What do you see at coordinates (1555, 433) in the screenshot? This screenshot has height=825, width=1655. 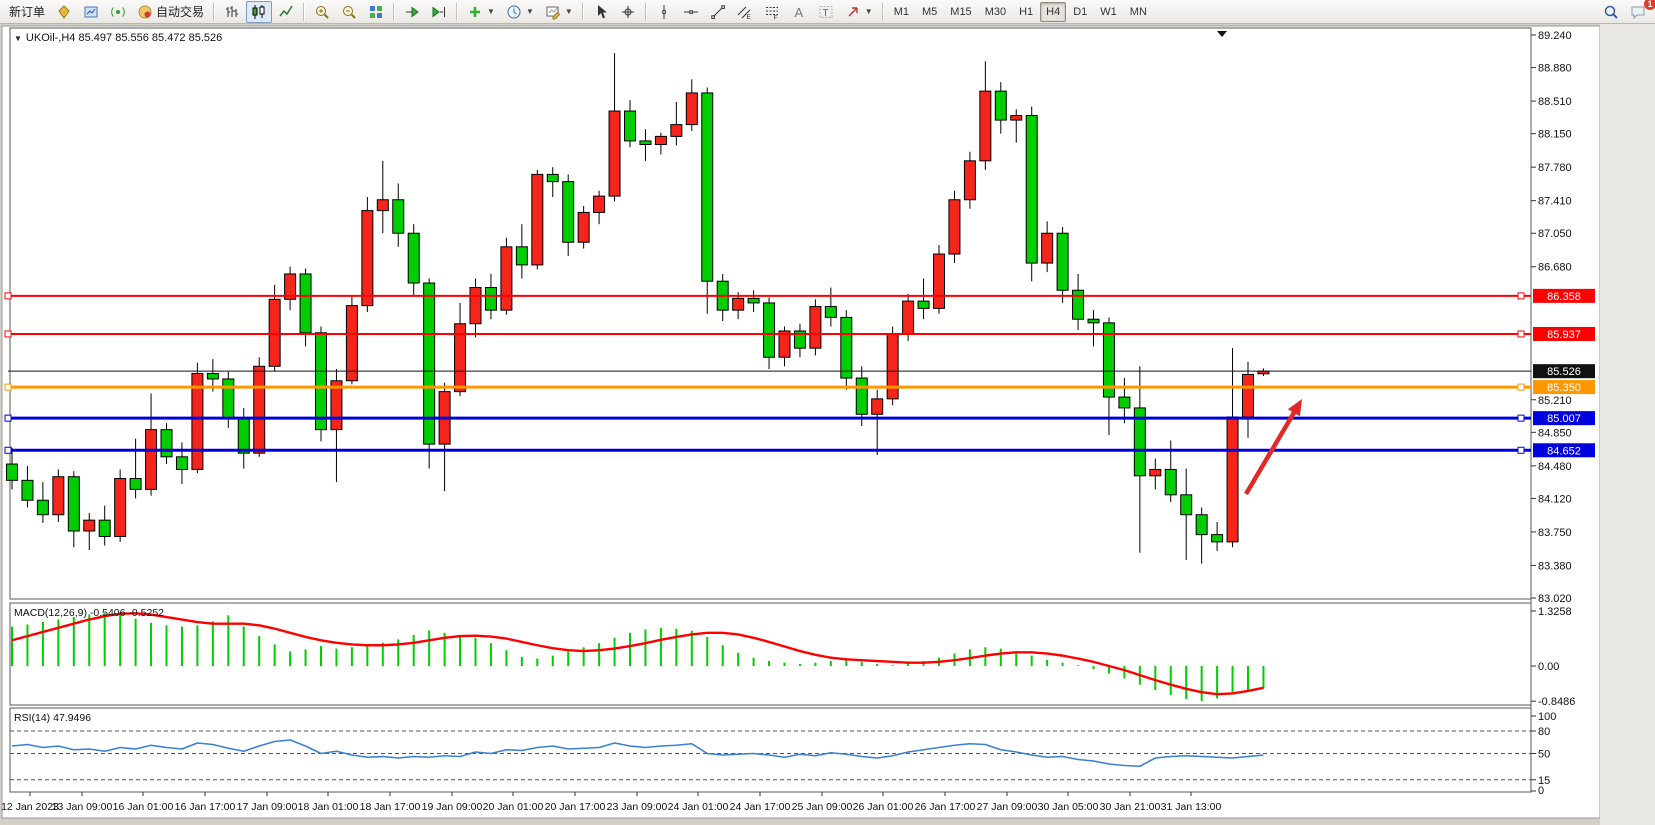 I see `svg-text: 84.850` at bounding box center [1555, 433].